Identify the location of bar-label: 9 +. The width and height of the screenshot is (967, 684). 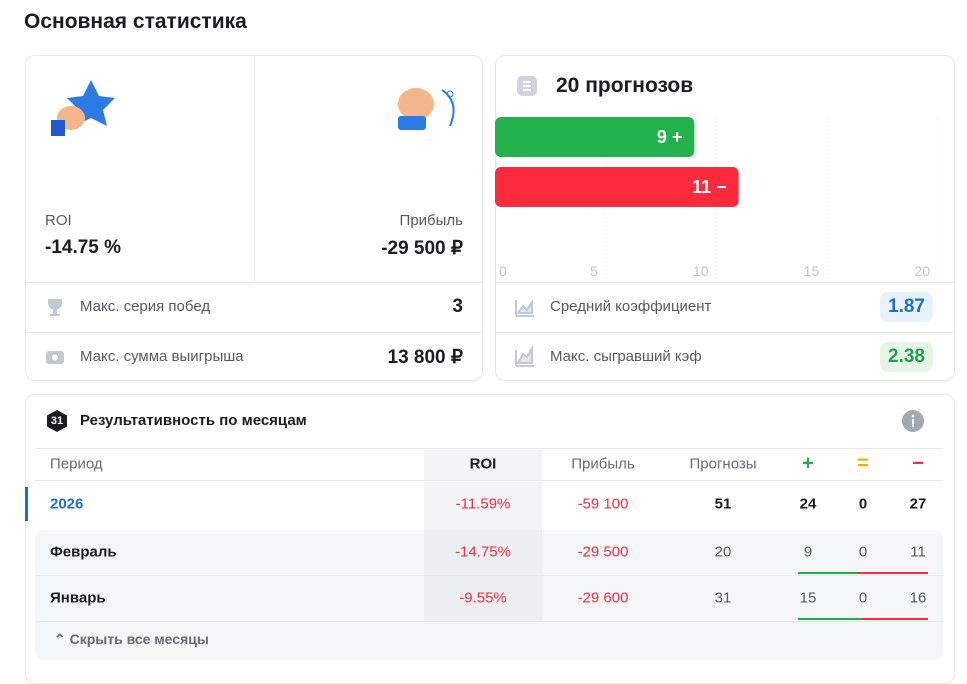
(670, 137).